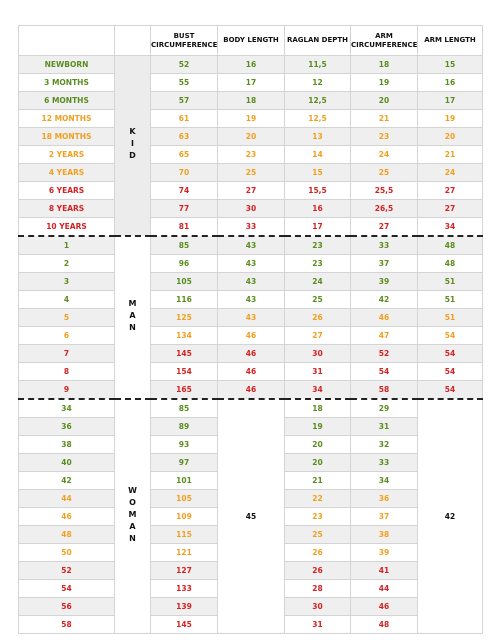 The image size is (500, 640). I want to click on value-cell: 23, so click(317, 263).